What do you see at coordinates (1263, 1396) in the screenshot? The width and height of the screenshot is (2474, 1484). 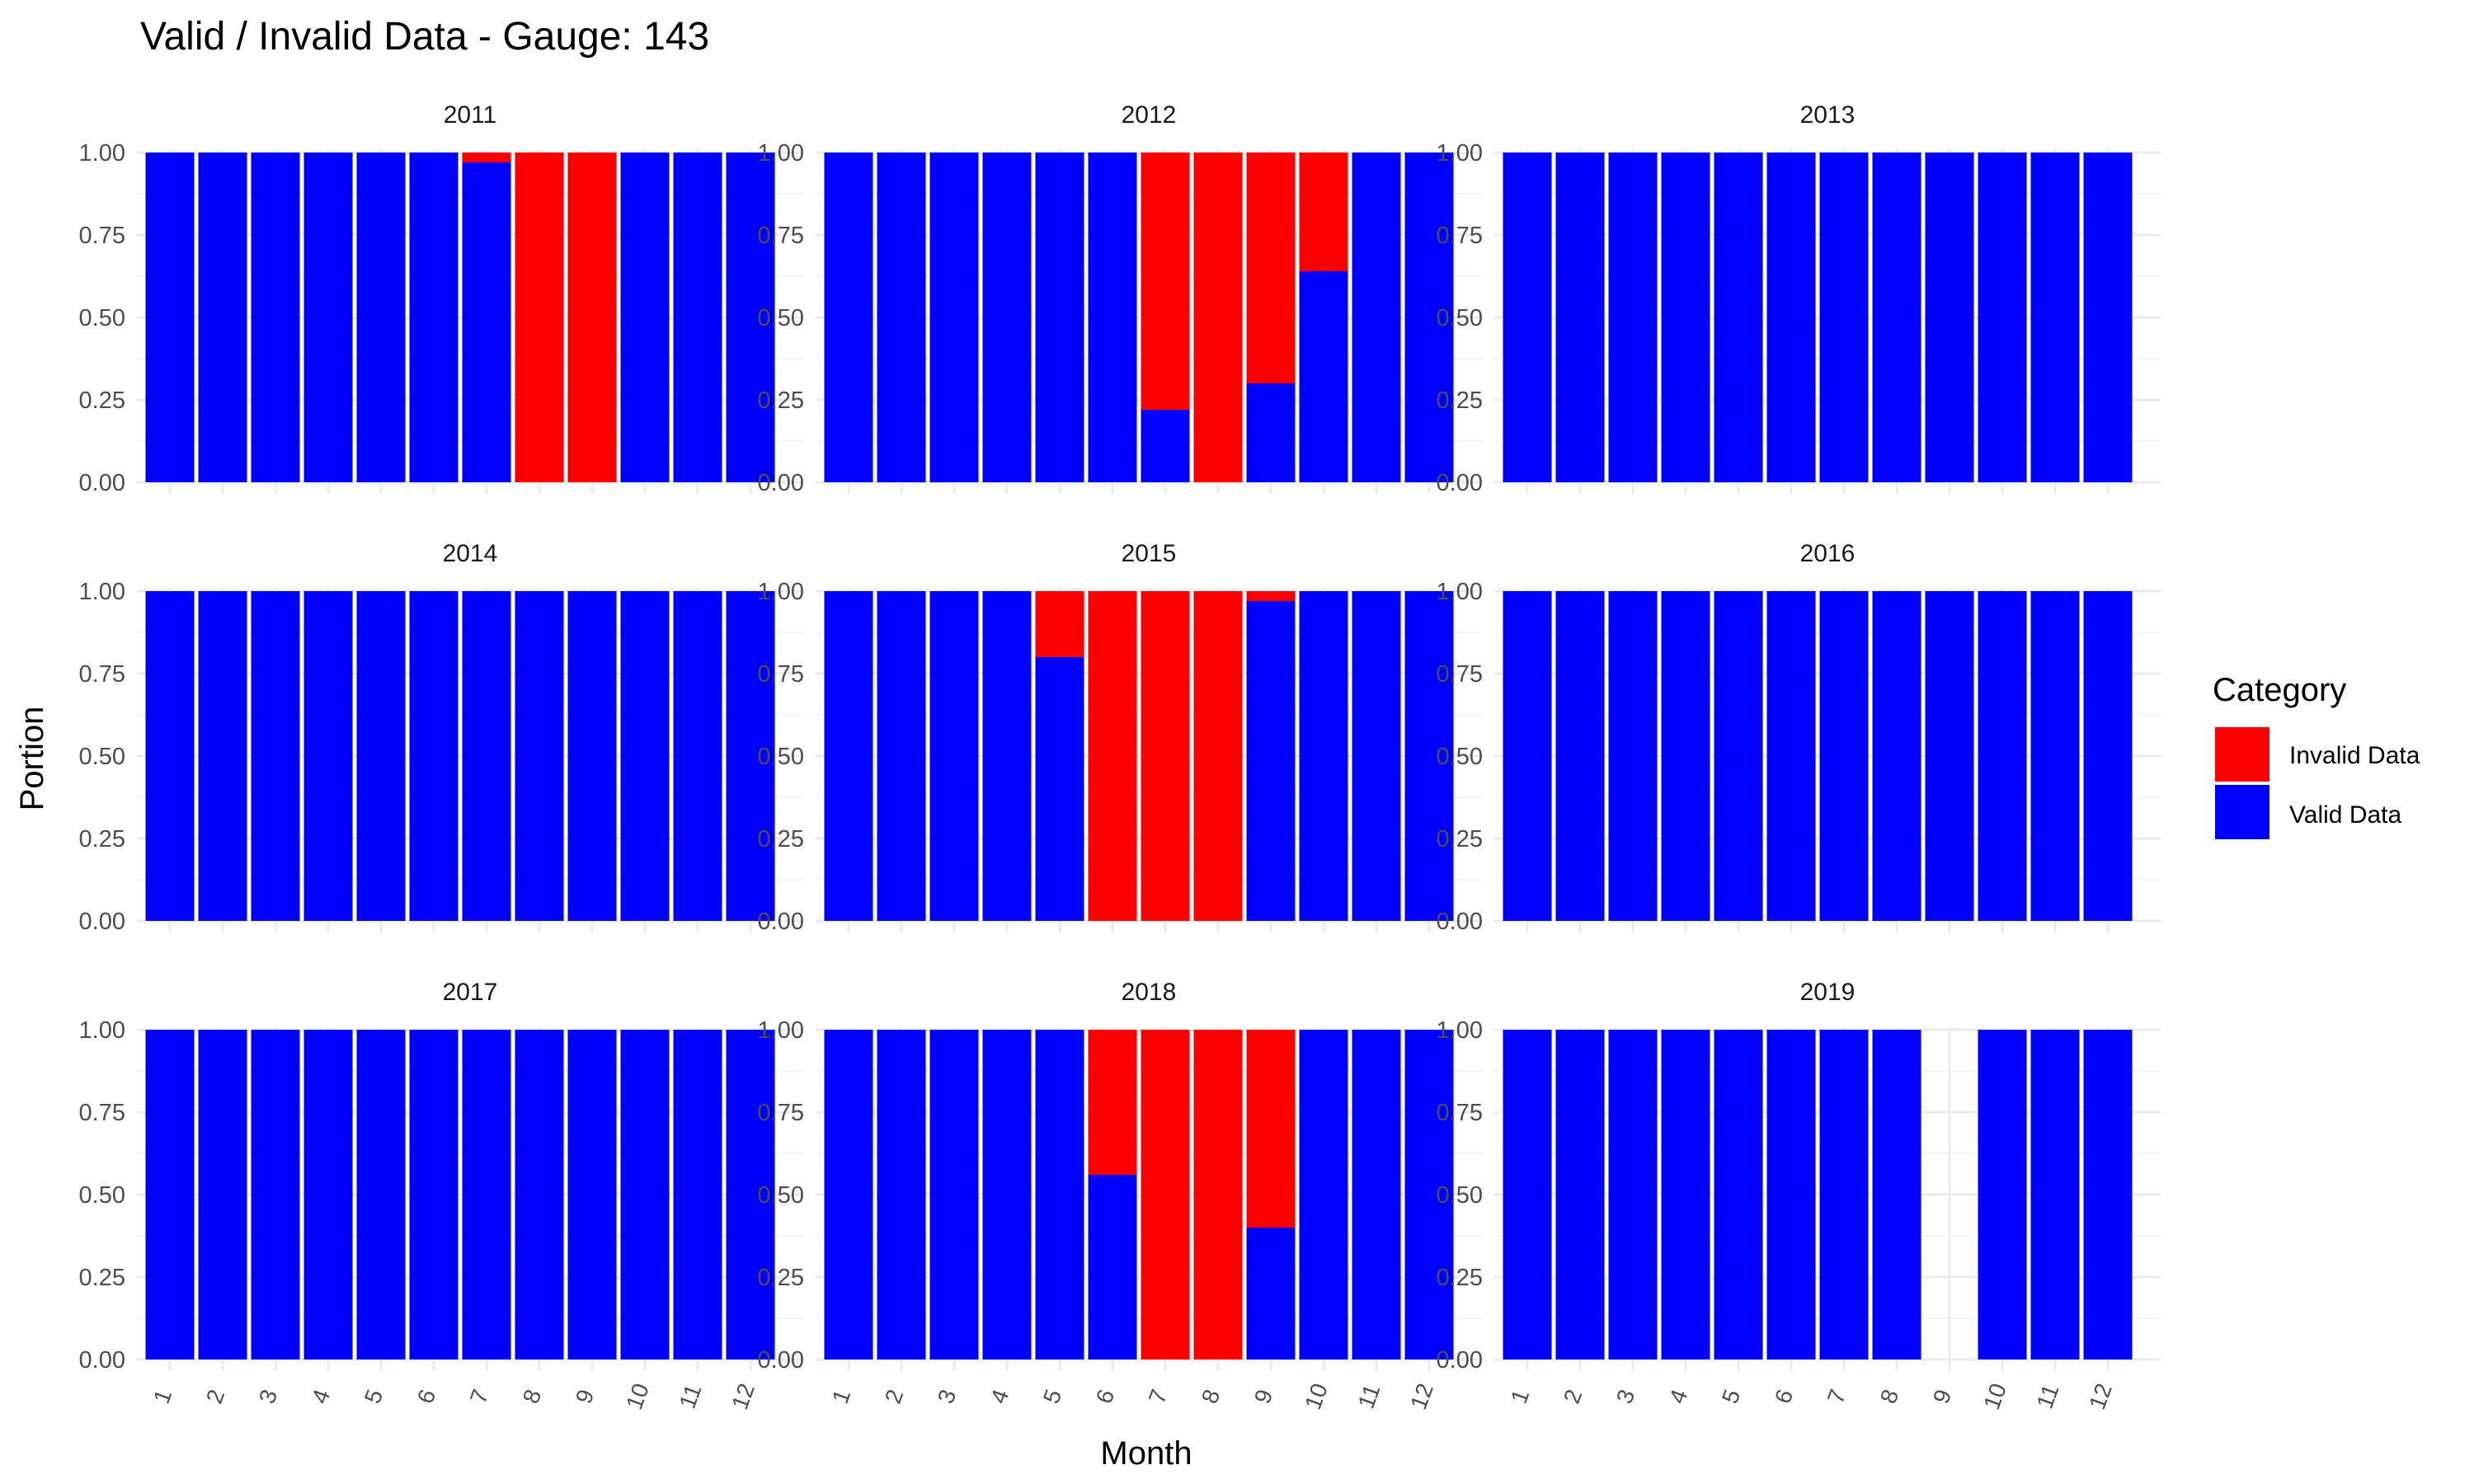 I see `x-tick-label: 9` at bounding box center [1263, 1396].